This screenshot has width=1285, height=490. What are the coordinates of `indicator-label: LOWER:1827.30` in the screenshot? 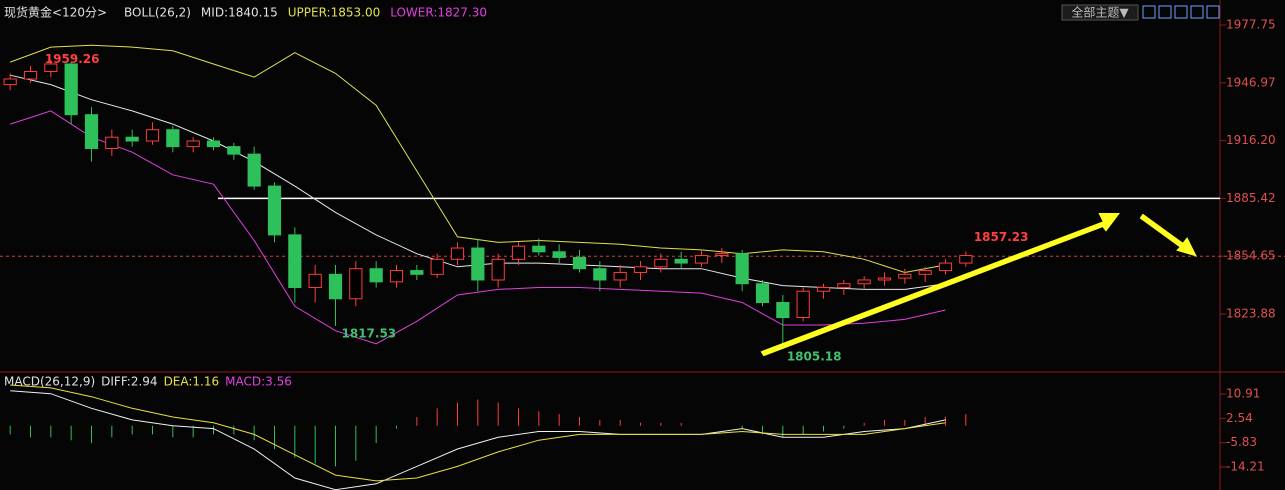 It's located at (438, 13).